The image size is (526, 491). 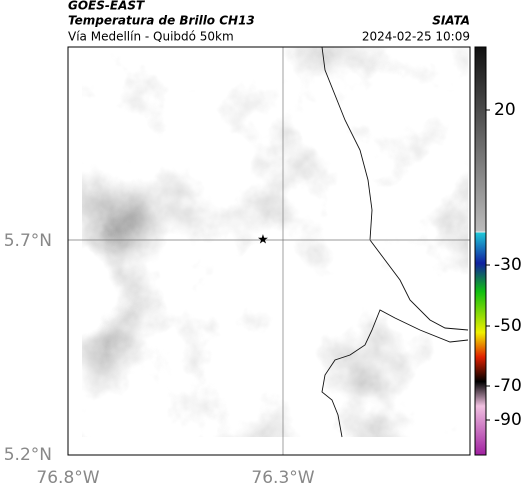 What do you see at coordinates (28, 455) in the screenshot?
I see `lat-label: 5.2°N` at bounding box center [28, 455].